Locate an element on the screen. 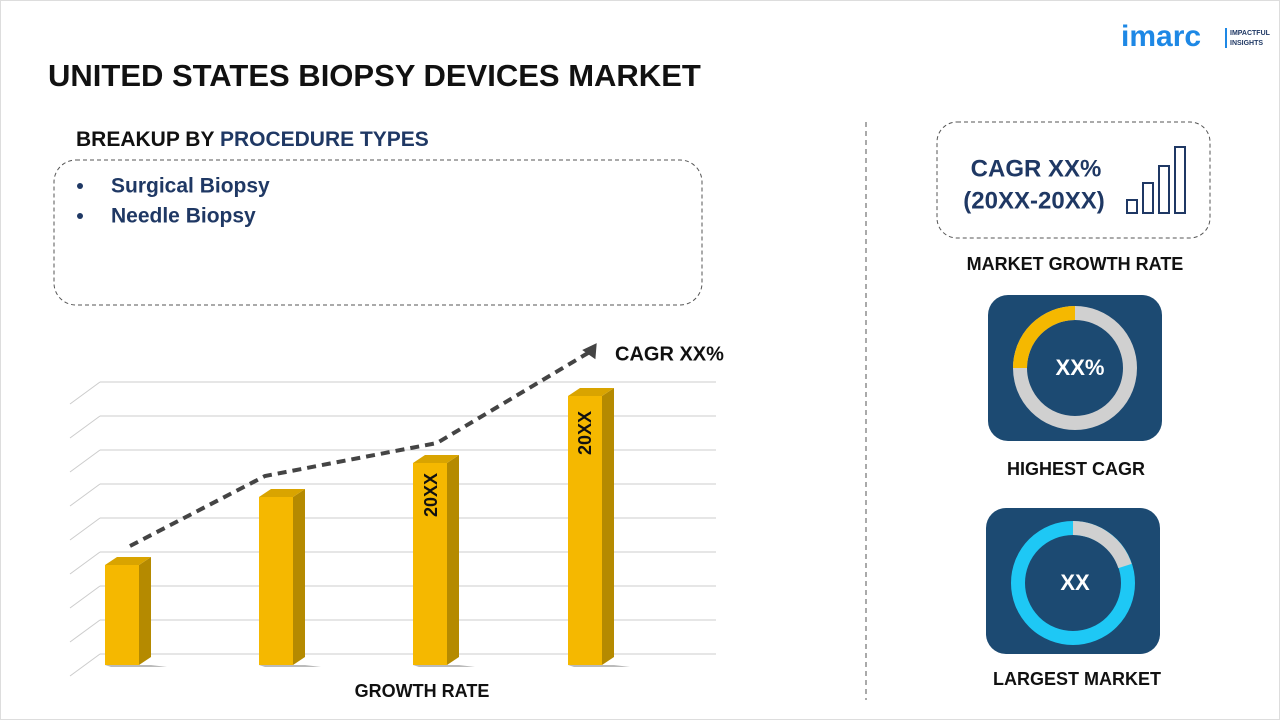 This screenshot has width=1280, height=720. cagr-box-text: CAGR XX% is located at coordinates (1036, 168).